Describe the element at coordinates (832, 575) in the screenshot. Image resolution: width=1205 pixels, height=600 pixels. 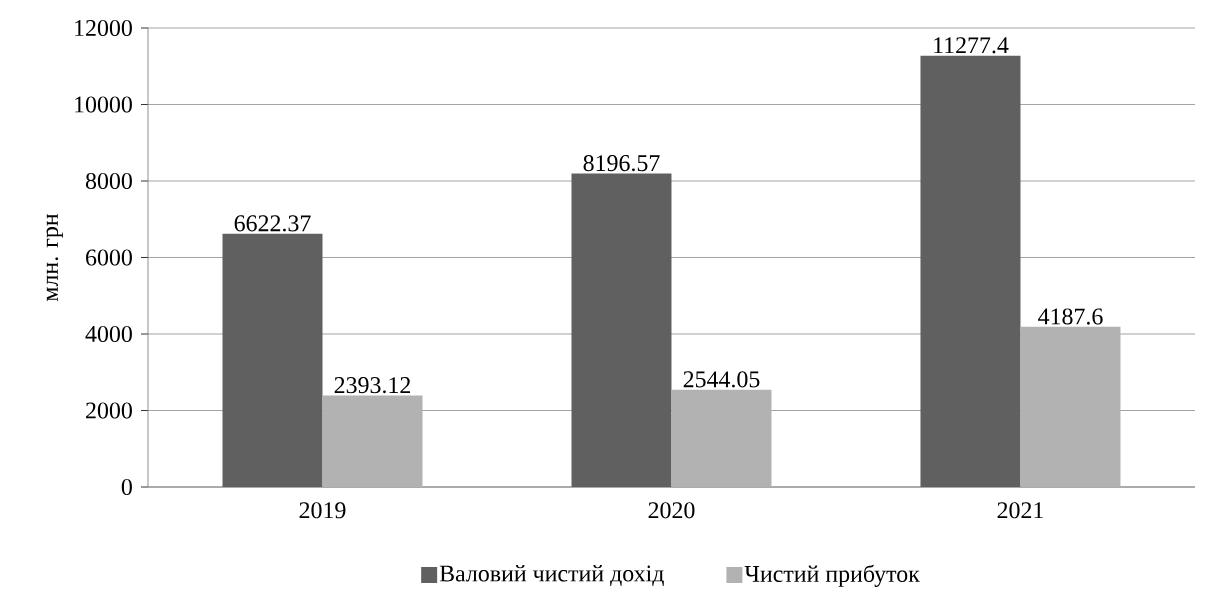
I see `legend-label: Чистий прибуток` at that location.